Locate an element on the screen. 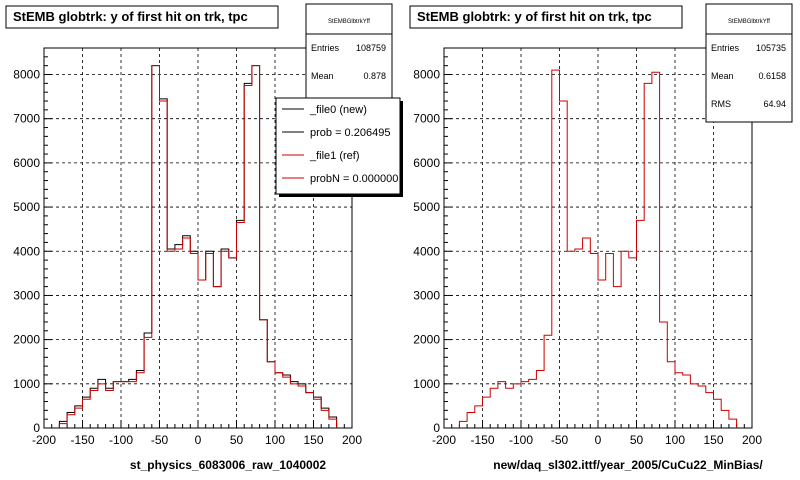 This screenshot has width=800, height=480. legend-entry: _file1 (ref) is located at coordinates (334, 156).